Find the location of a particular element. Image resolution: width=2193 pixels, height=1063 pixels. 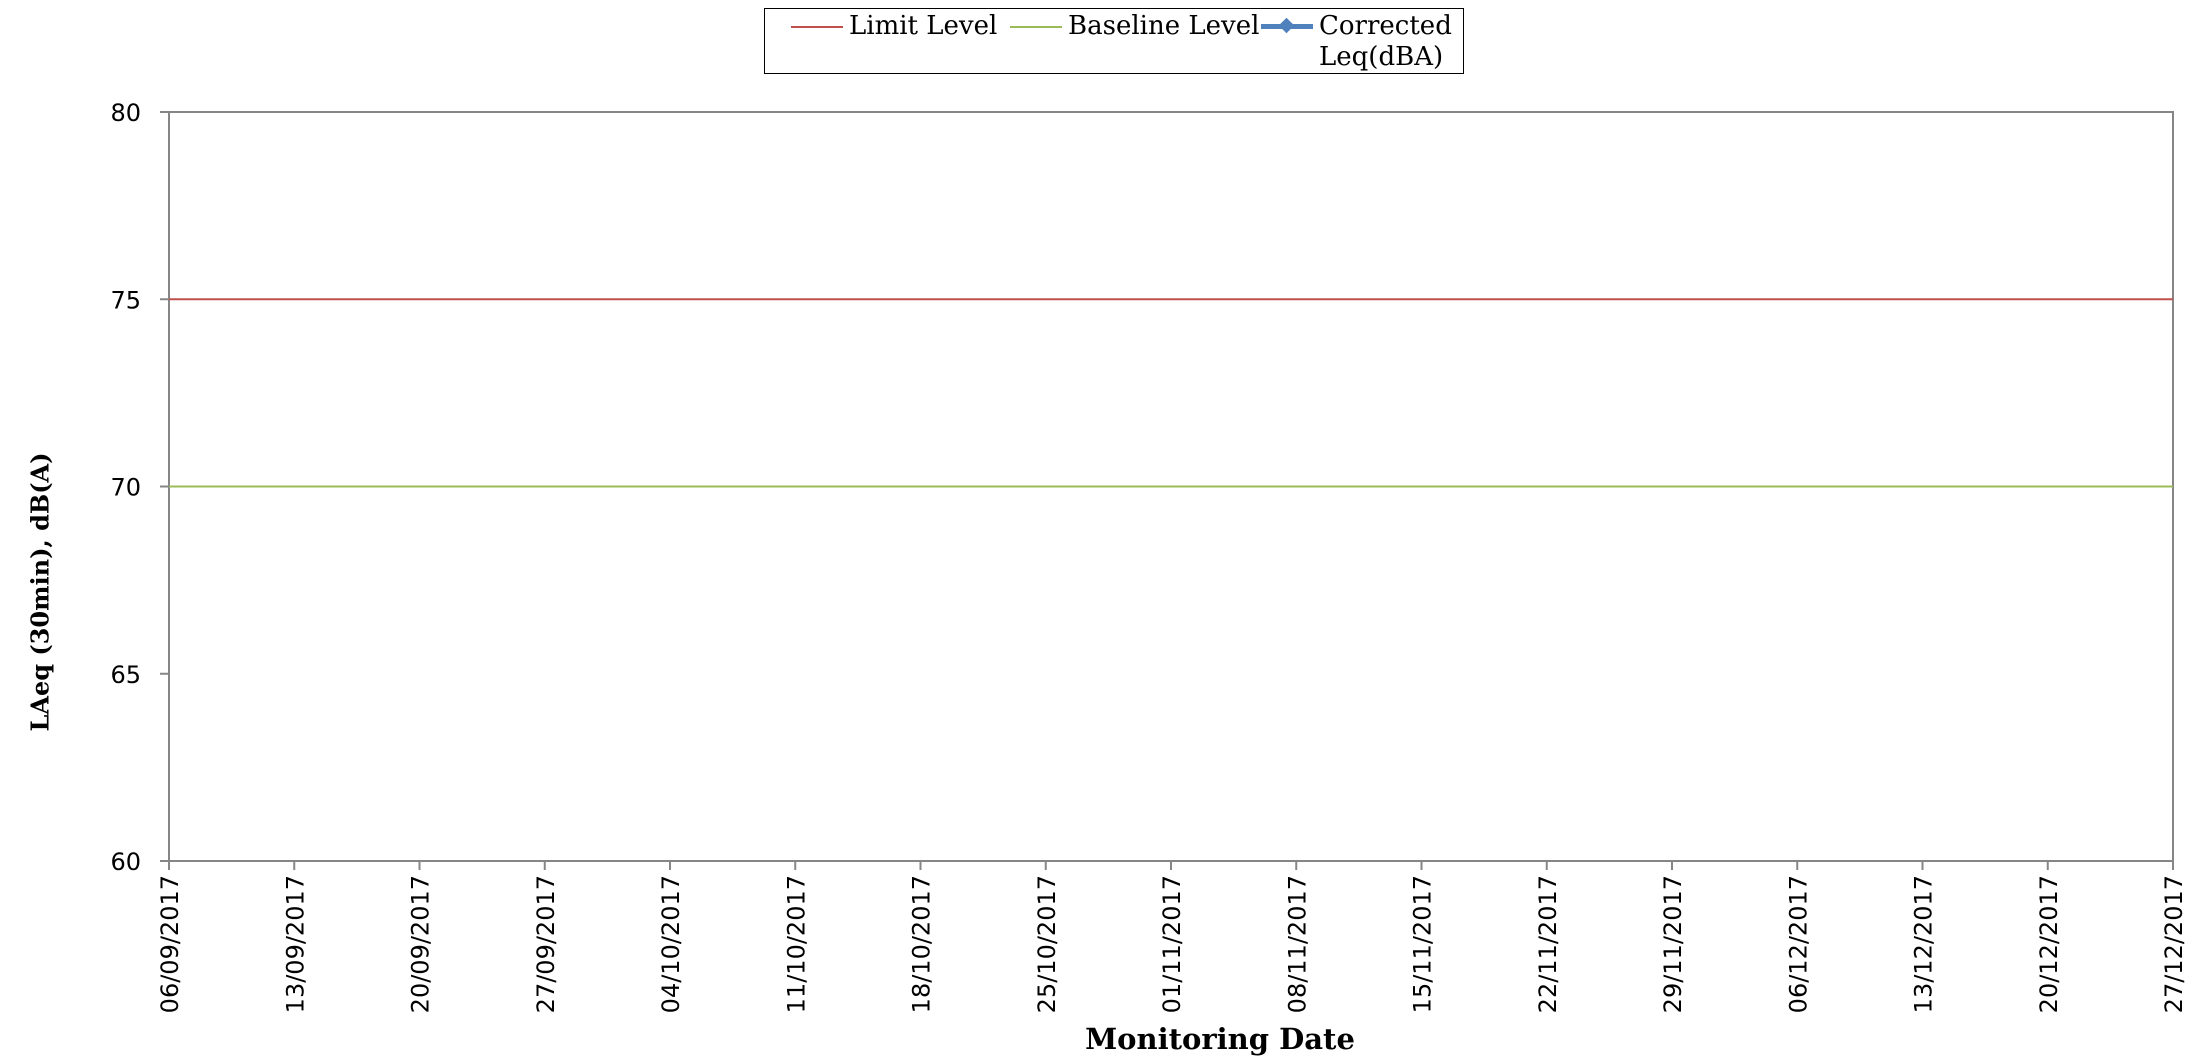

legend-entry-limit-level: Limit Level is located at coordinates (894, 26).